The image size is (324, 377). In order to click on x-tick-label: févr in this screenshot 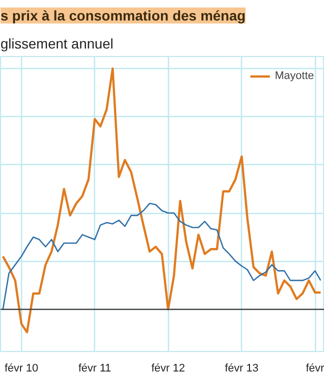, I will do `click(315, 368)`.